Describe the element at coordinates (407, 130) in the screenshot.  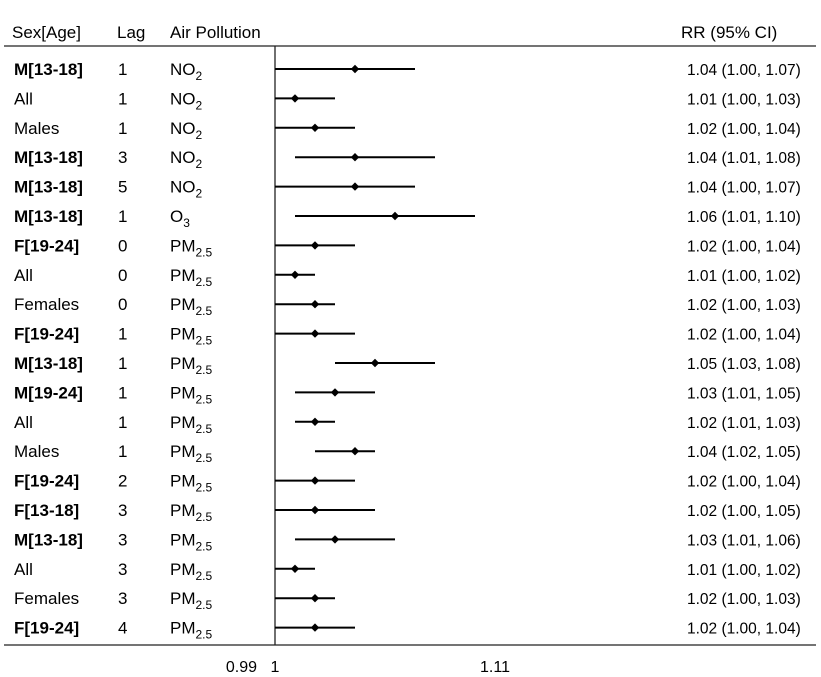
I see `forest-row: Males 1 NO2 1.02 (1.00, 1.04)` at that location.